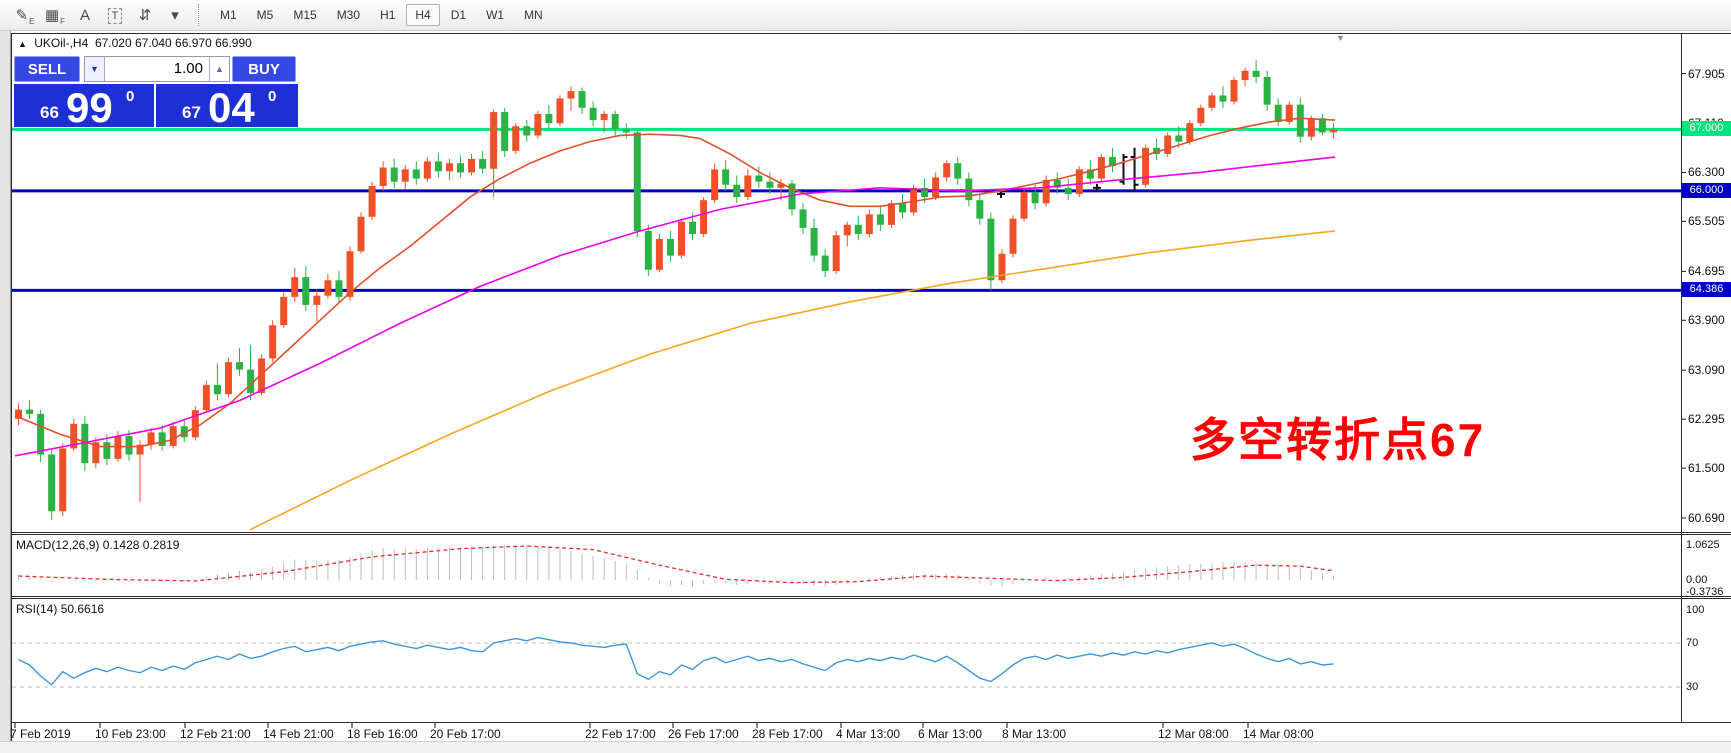 This screenshot has width=1731, height=753. I want to click on toolbar: ✎ E ▦ F A T ⇵ ▾ M1 M5 M15 M30 H1 H4 D1 W1 MN, so click(865, 15).